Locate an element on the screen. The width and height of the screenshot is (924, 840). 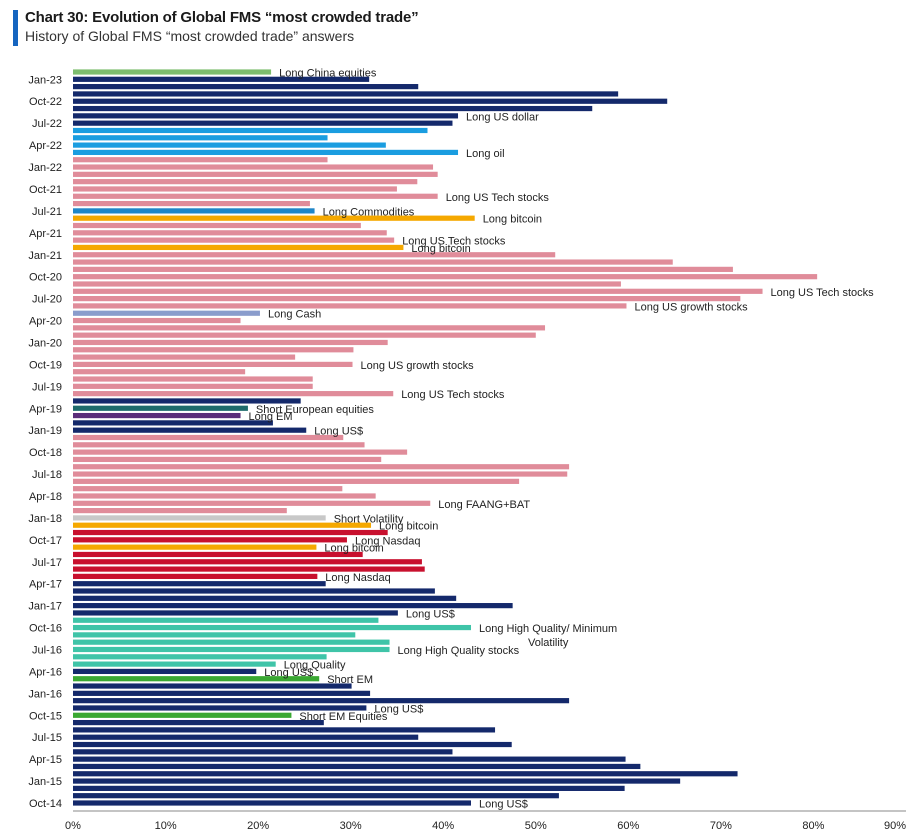
annotation-79: Long High Quality stocks is located at coordinates (459, 651).